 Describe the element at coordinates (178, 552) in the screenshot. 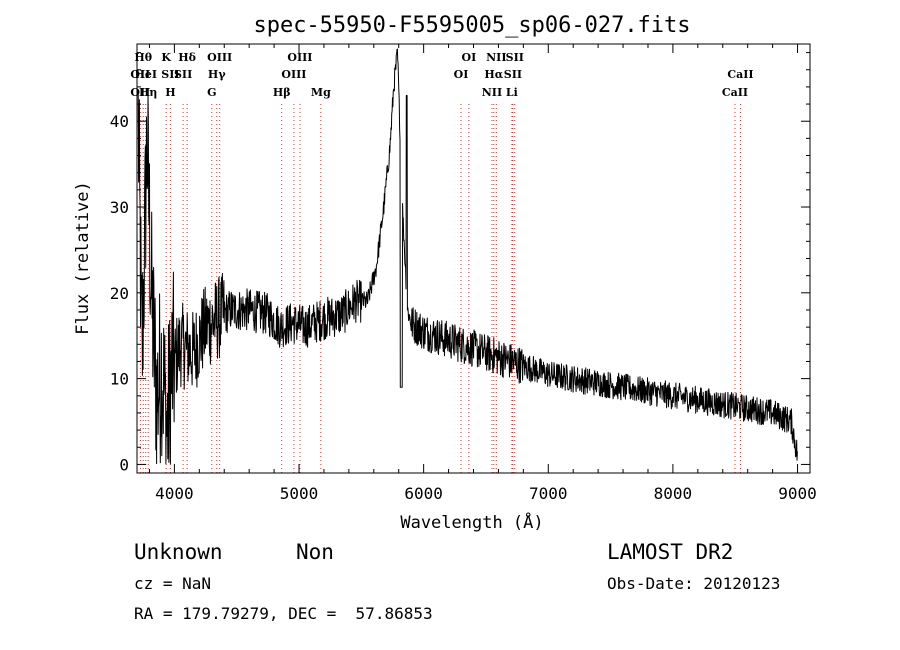

I see `object-class: Unknown` at that location.